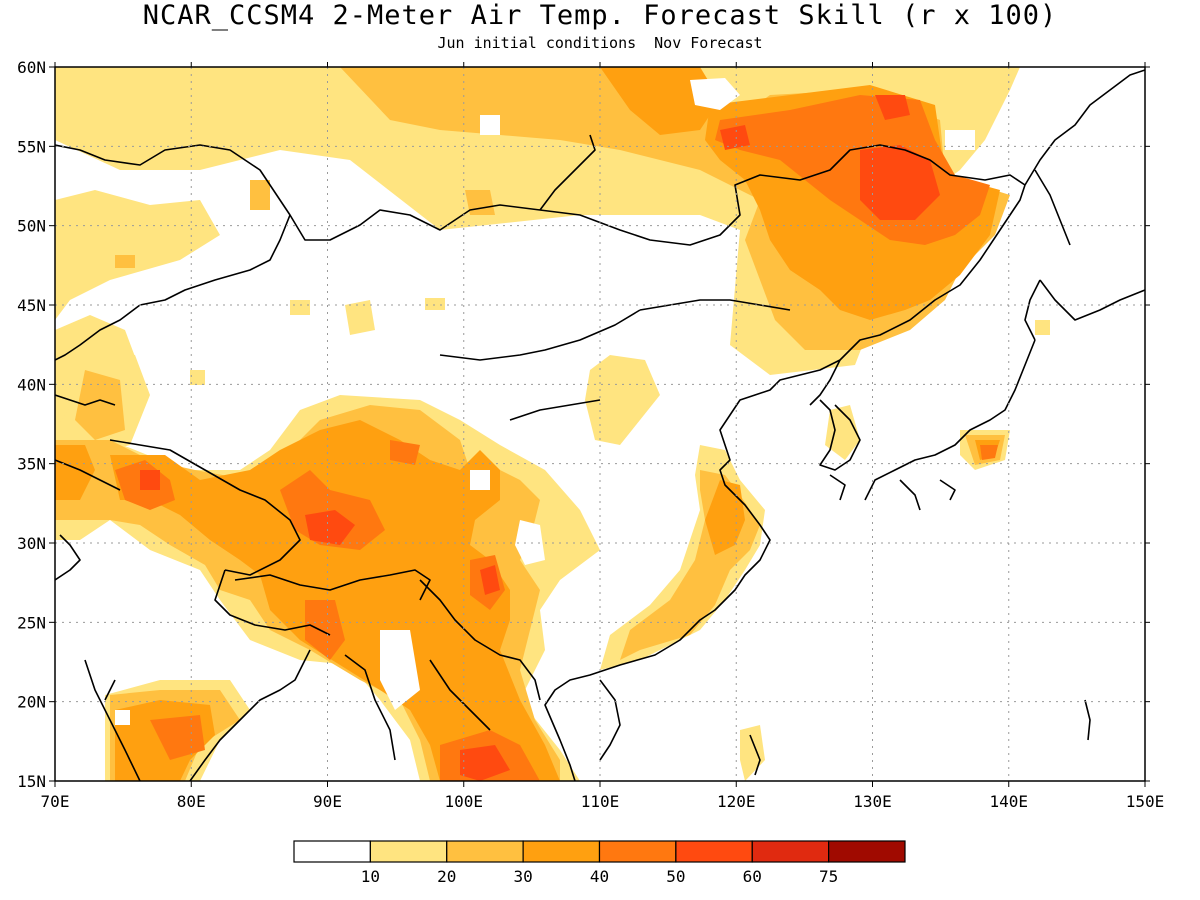 Image resolution: width=1200 pixels, height=900 pixels. I want to click on lat-tick-label: 35N, so click(31, 464).